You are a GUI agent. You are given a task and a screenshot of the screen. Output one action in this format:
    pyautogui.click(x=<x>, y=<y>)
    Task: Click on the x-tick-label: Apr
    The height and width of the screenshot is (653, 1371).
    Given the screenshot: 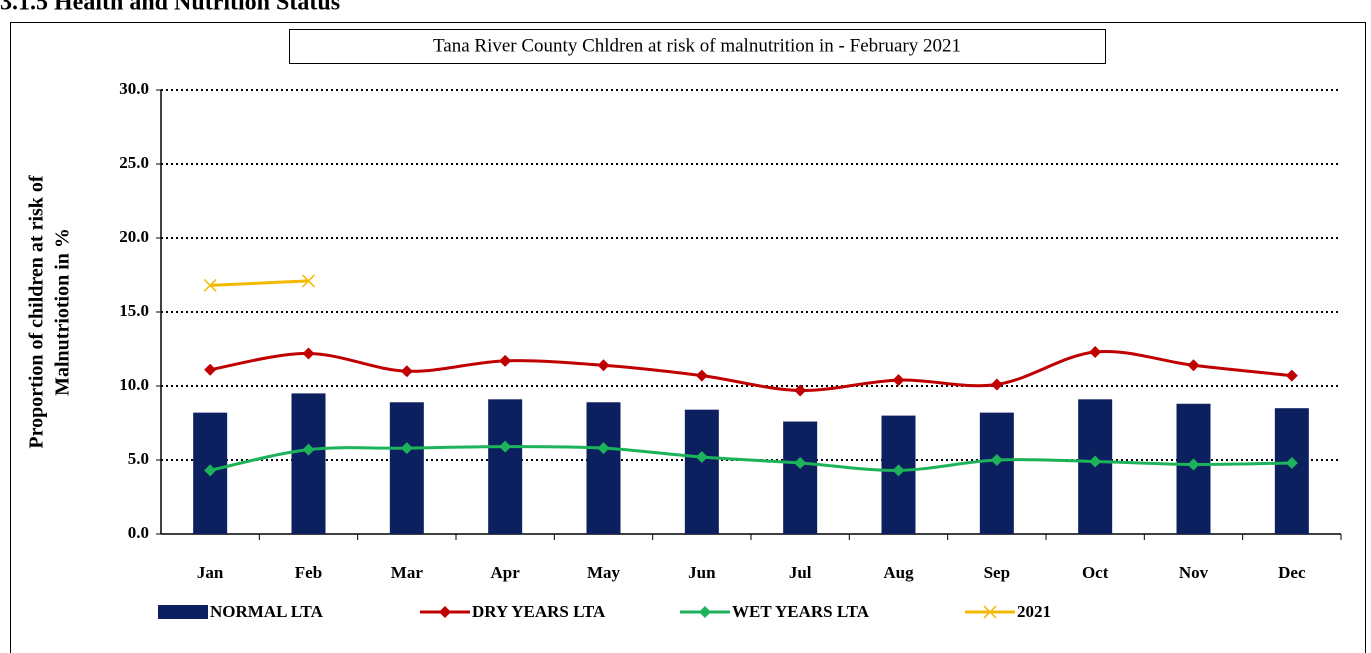 What is the action you would take?
    pyautogui.click(x=506, y=572)
    